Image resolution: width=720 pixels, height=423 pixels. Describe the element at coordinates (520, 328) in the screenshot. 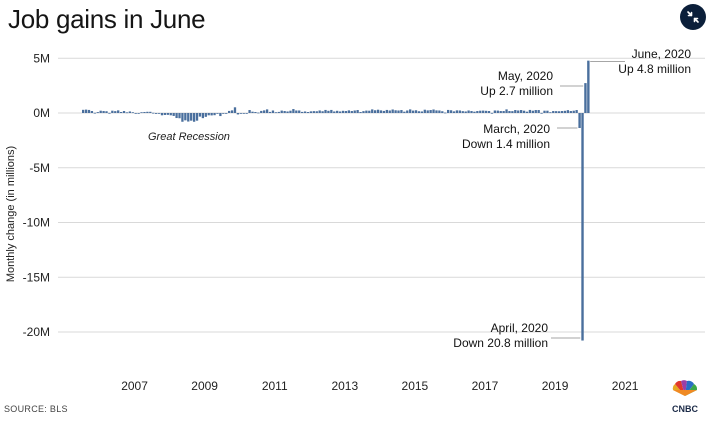

I see `annotation-label: April, 2020` at that location.